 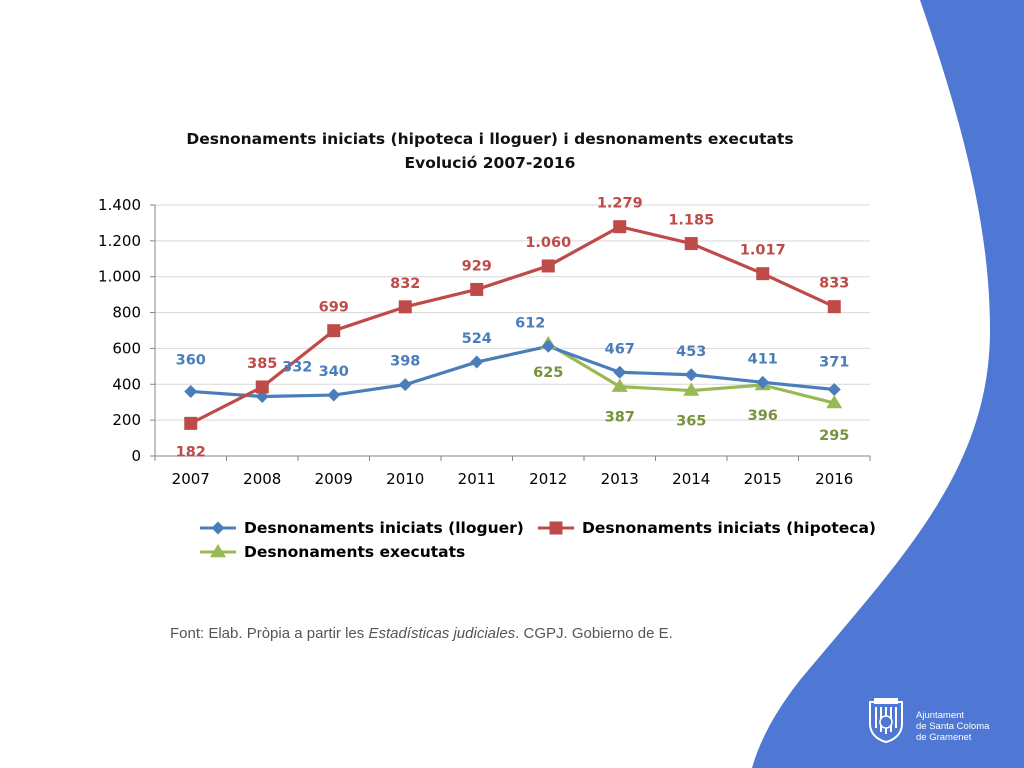 What do you see at coordinates (834, 436) in the screenshot?
I see `data-label: 295` at bounding box center [834, 436].